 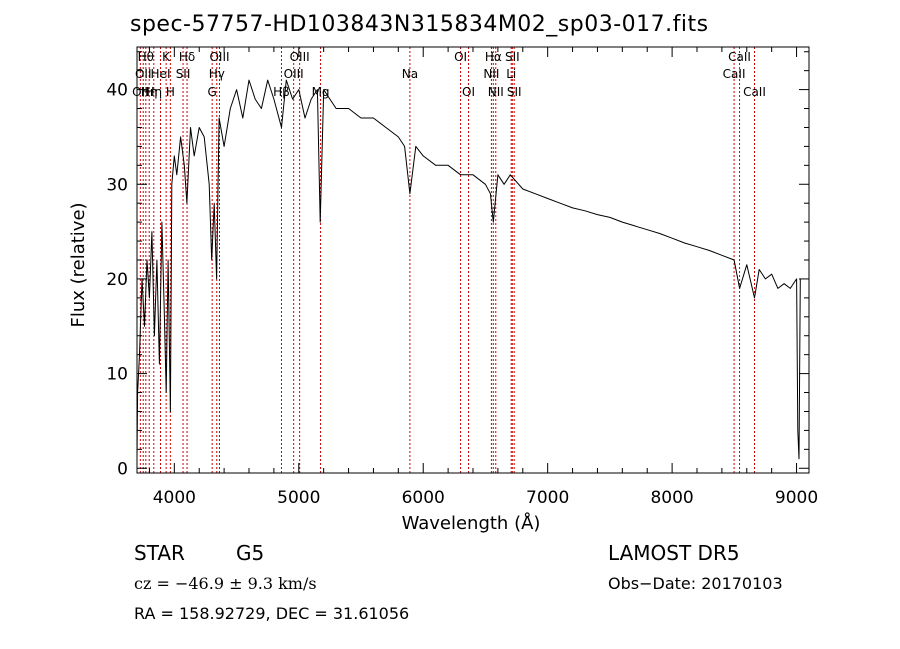 I want to click on object-class: STAR, so click(x=159, y=553).